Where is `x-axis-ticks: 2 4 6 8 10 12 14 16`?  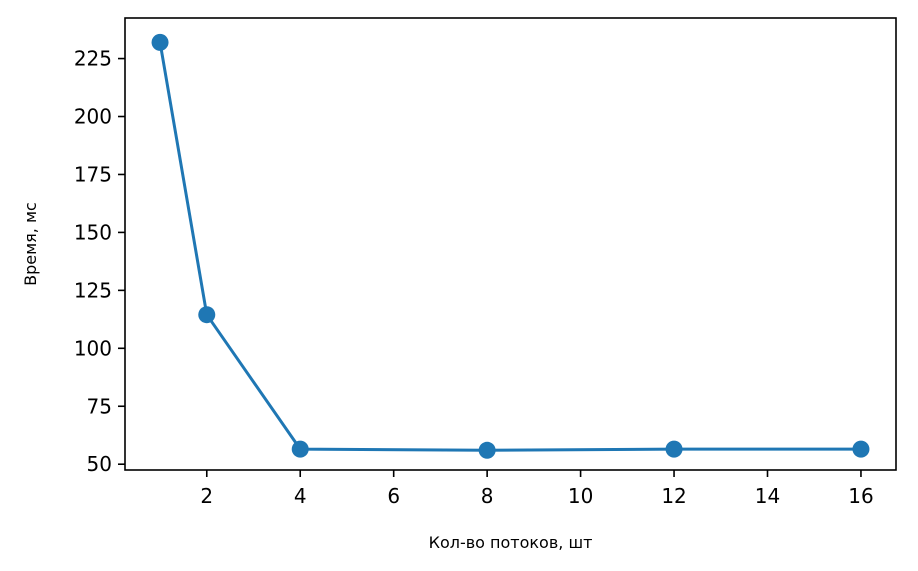 x-axis-ticks: 2 4 6 8 10 12 14 16 is located at coordinates (537, 489).